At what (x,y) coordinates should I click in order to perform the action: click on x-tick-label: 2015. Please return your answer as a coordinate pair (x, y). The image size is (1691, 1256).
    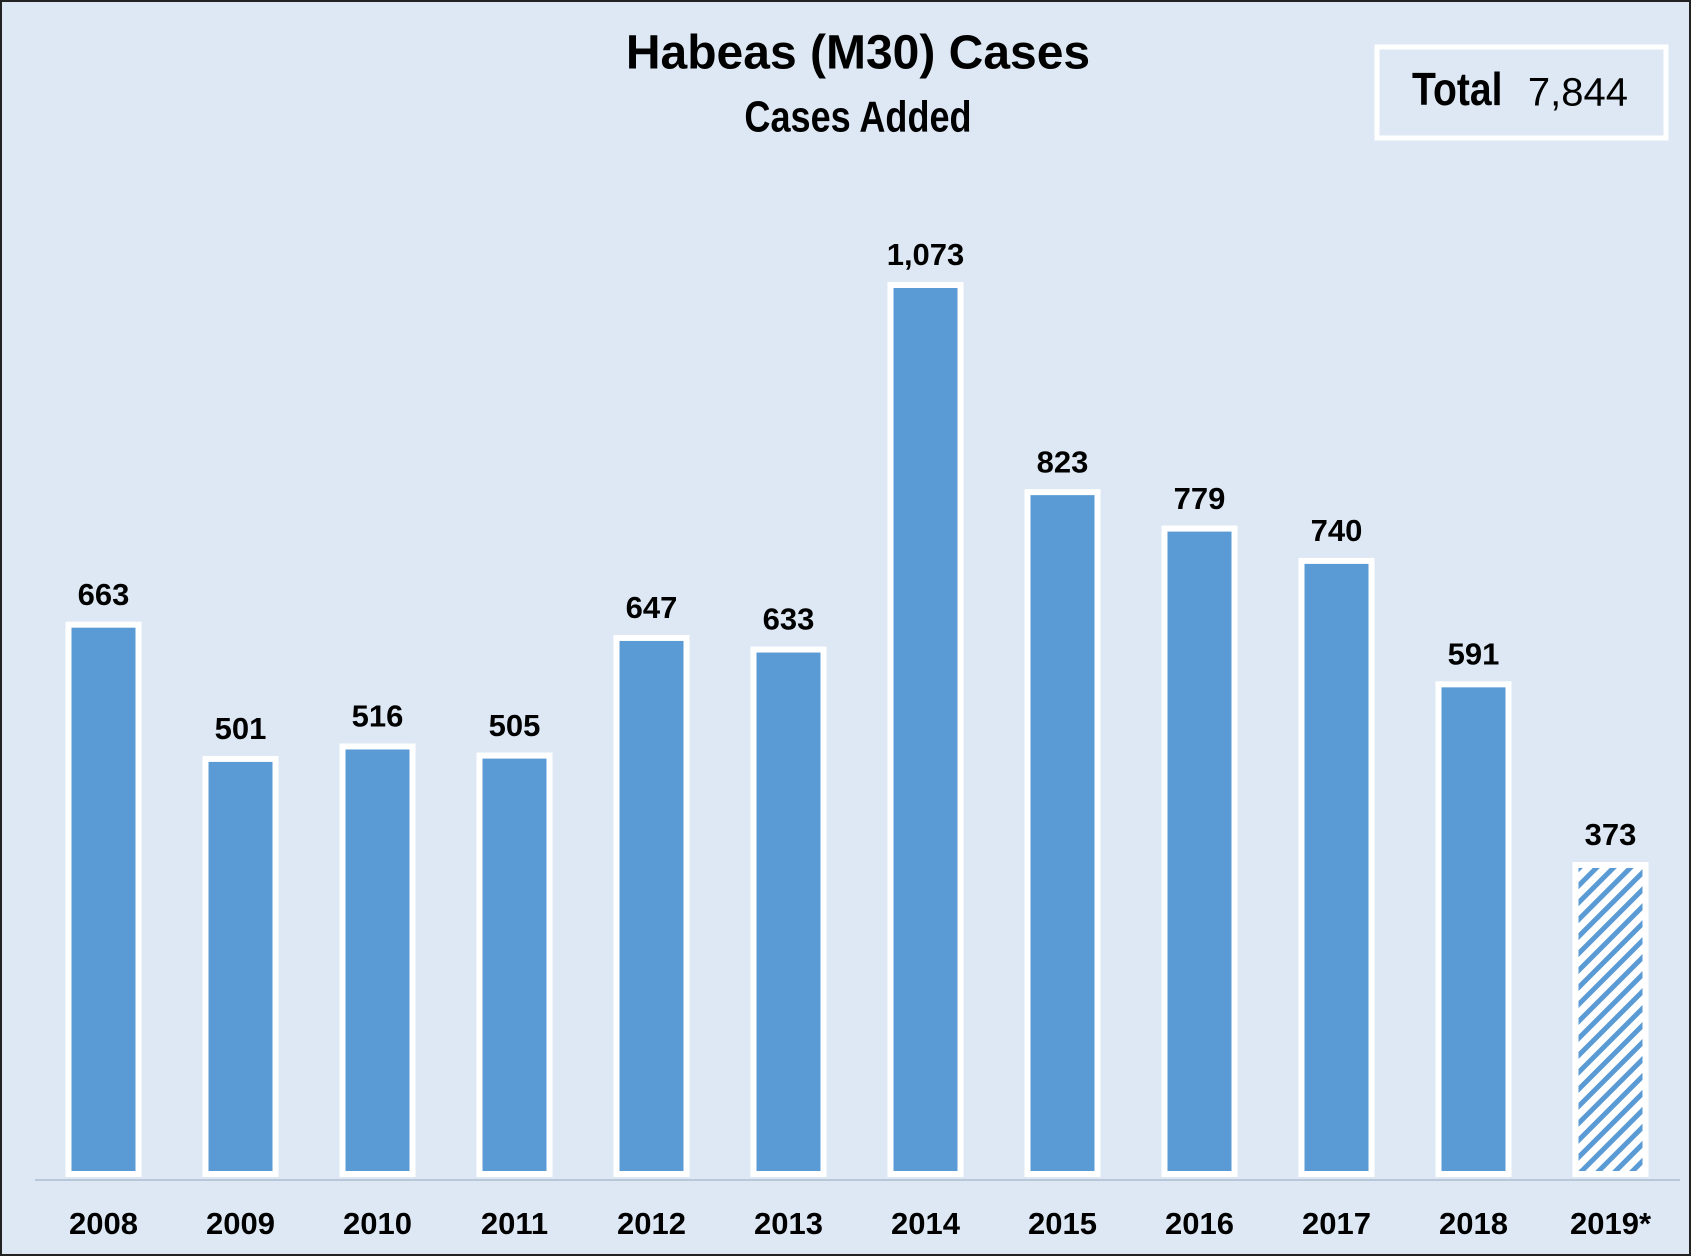
    Looking at the image, I should click on (1062, 1223).